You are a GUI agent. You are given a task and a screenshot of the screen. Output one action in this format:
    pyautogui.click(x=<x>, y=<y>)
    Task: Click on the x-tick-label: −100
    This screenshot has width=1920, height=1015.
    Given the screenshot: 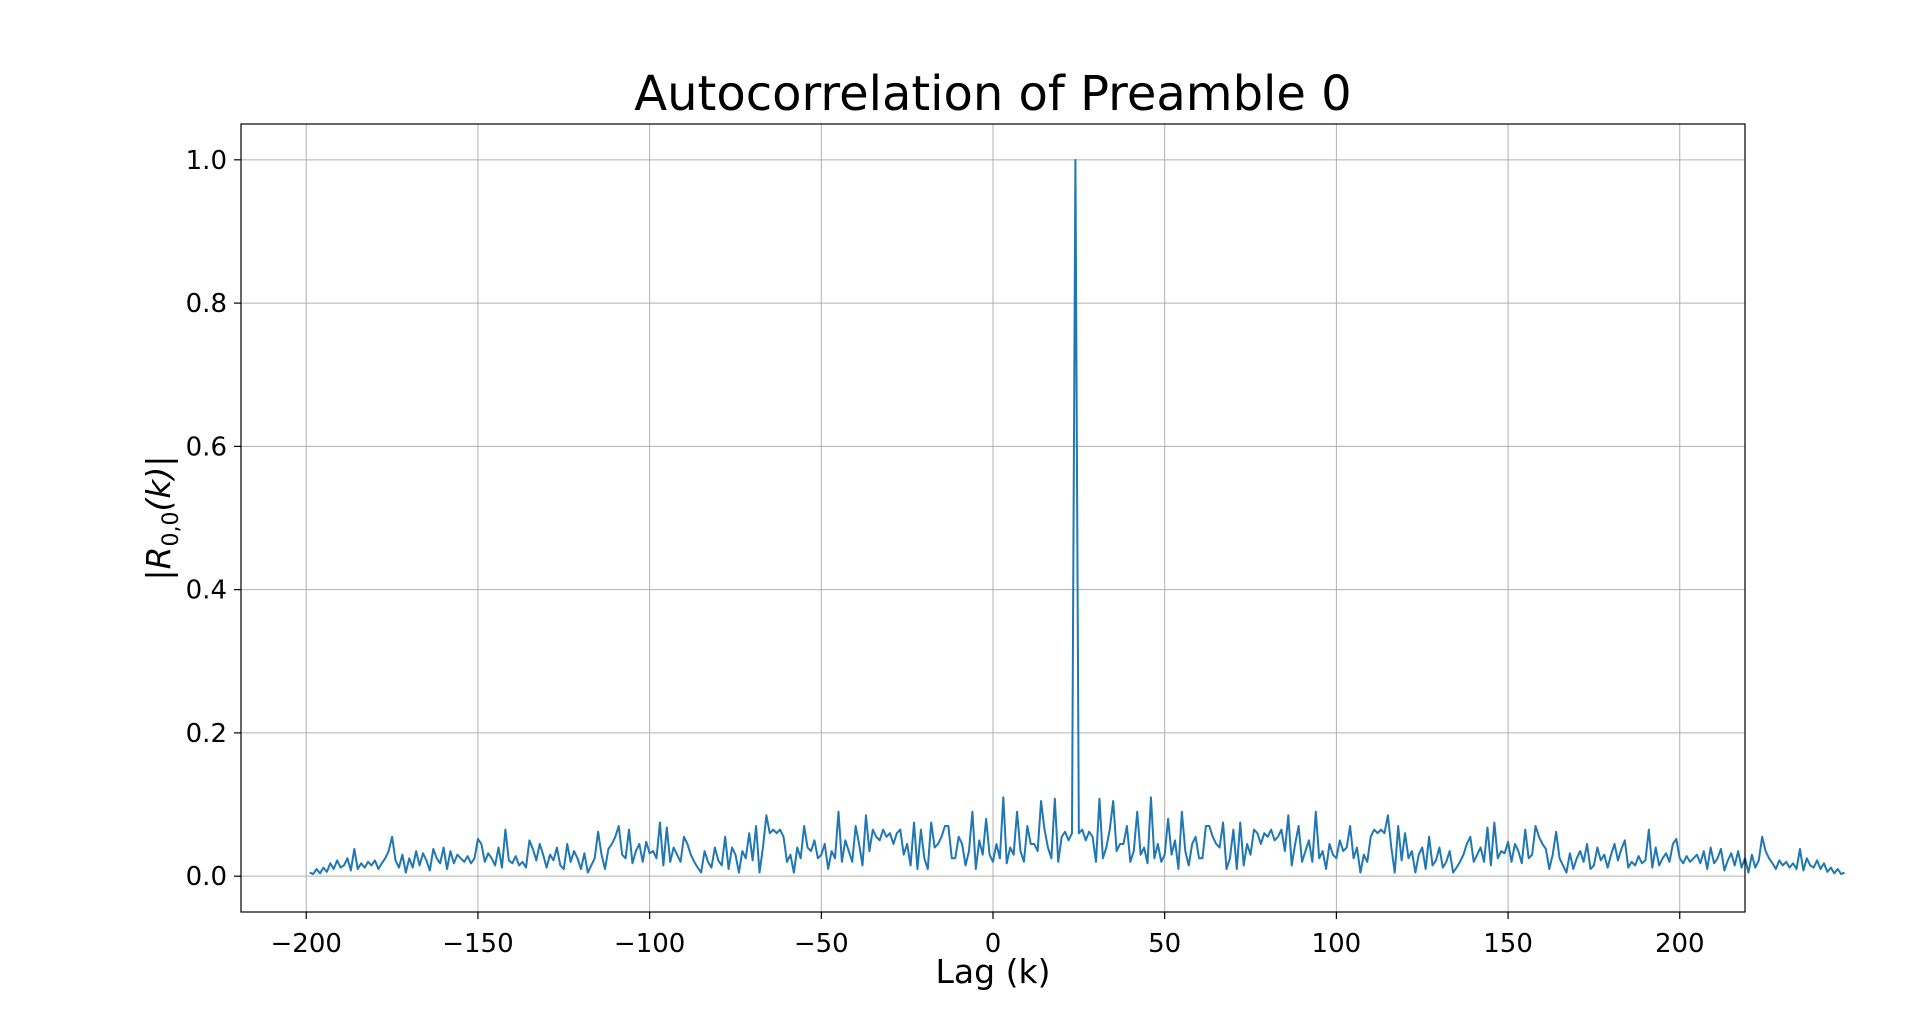 What is the action you would take?
    pyautogui.click(x=649, y=944)
    